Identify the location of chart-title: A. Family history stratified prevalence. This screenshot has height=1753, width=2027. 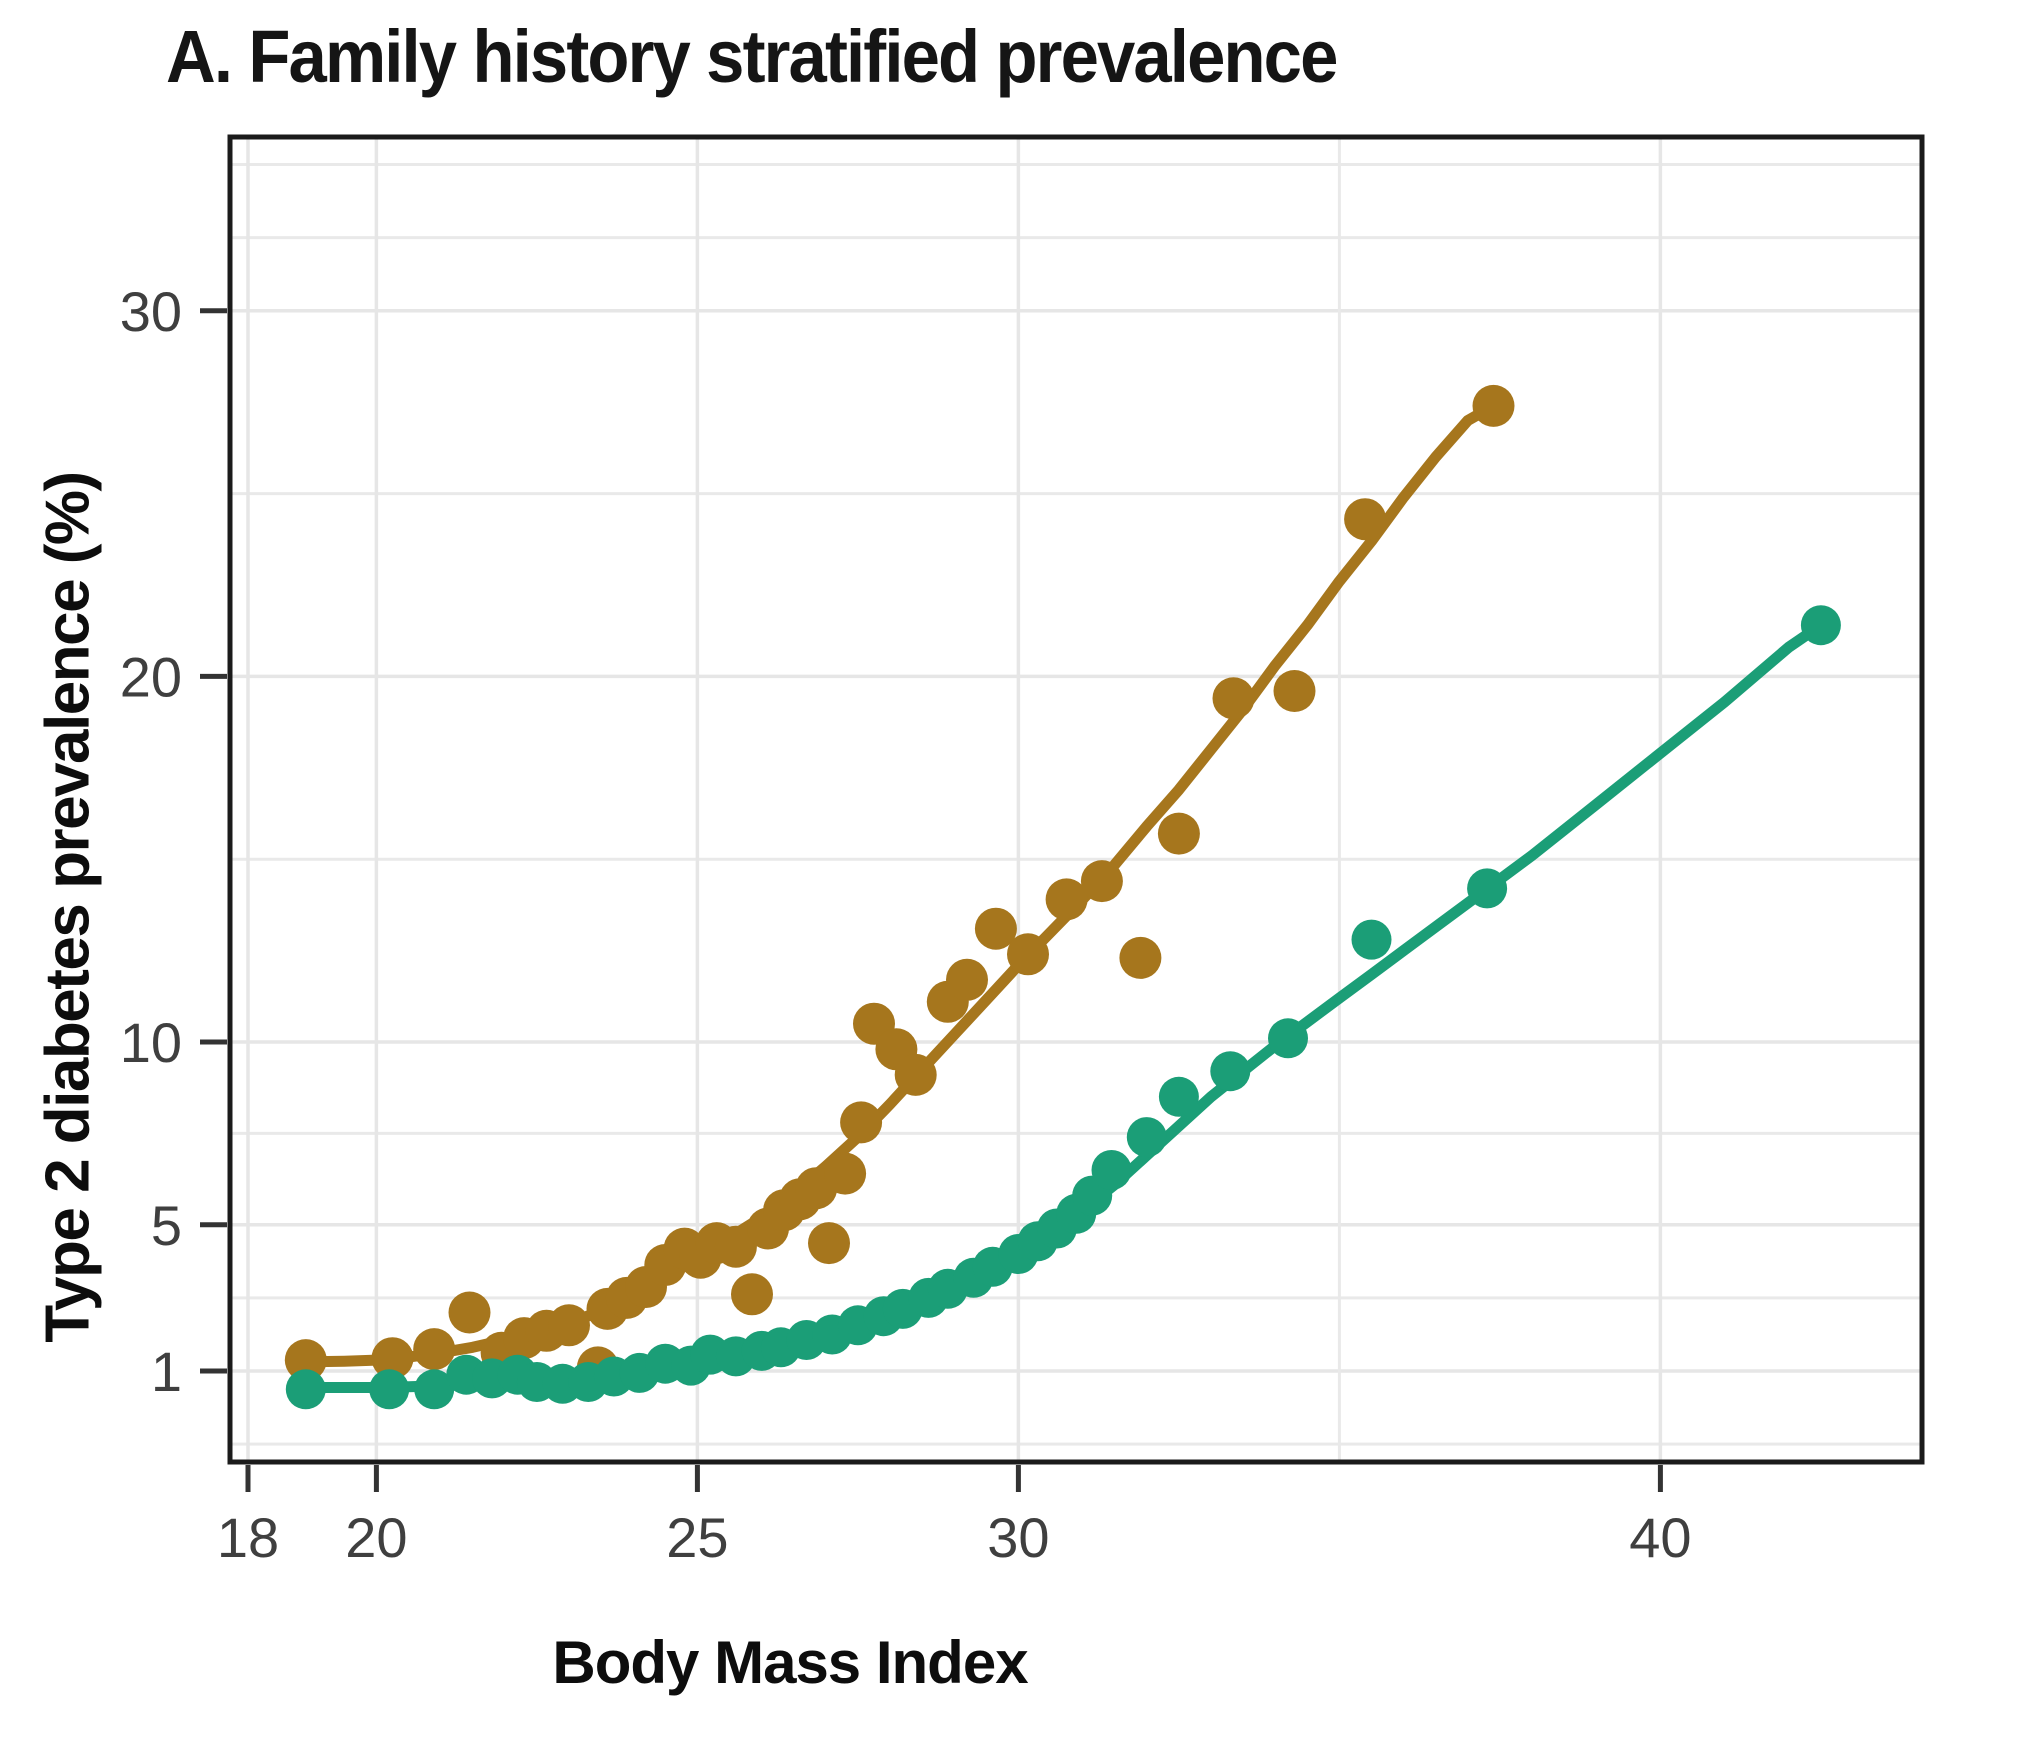
(752, 56).